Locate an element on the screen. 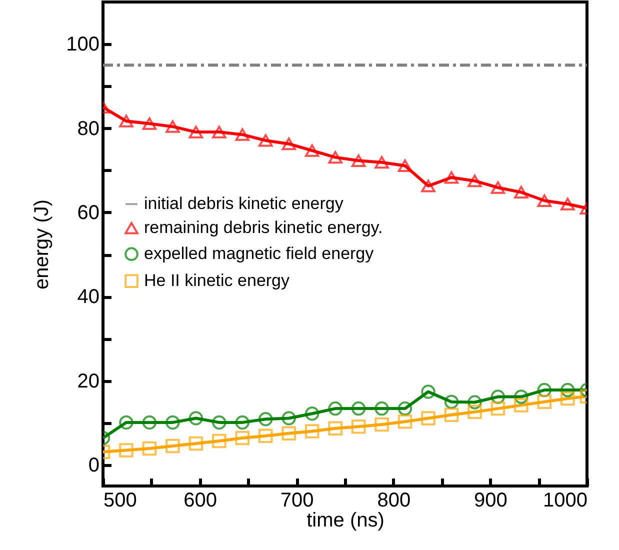 Image resolution: width=619 pixels, height=550 pixels. y-tick-label: 60 is located at coordinates (88, 213).